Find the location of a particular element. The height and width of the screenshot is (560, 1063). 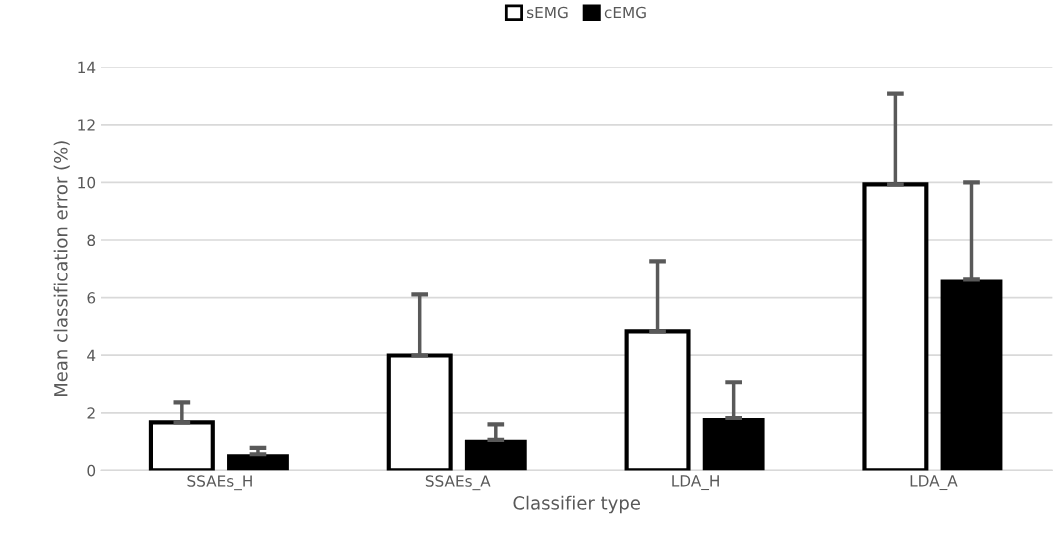

x-tick-label: LDA_H is located at coordinates (695, 483).